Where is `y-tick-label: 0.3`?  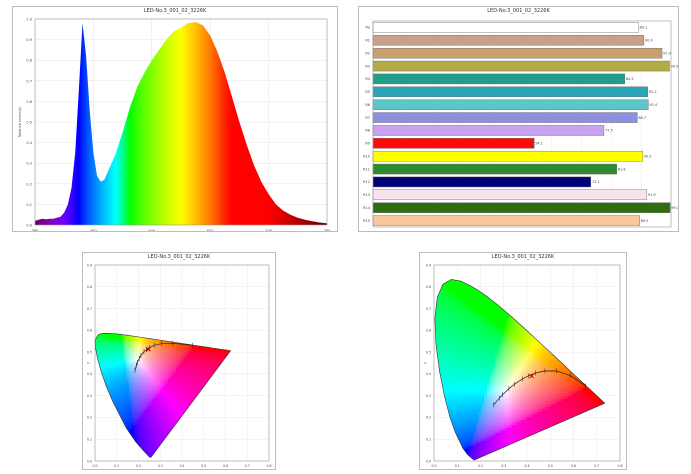 y-tick-label: 0.3 is located at coordinates (428, 396).